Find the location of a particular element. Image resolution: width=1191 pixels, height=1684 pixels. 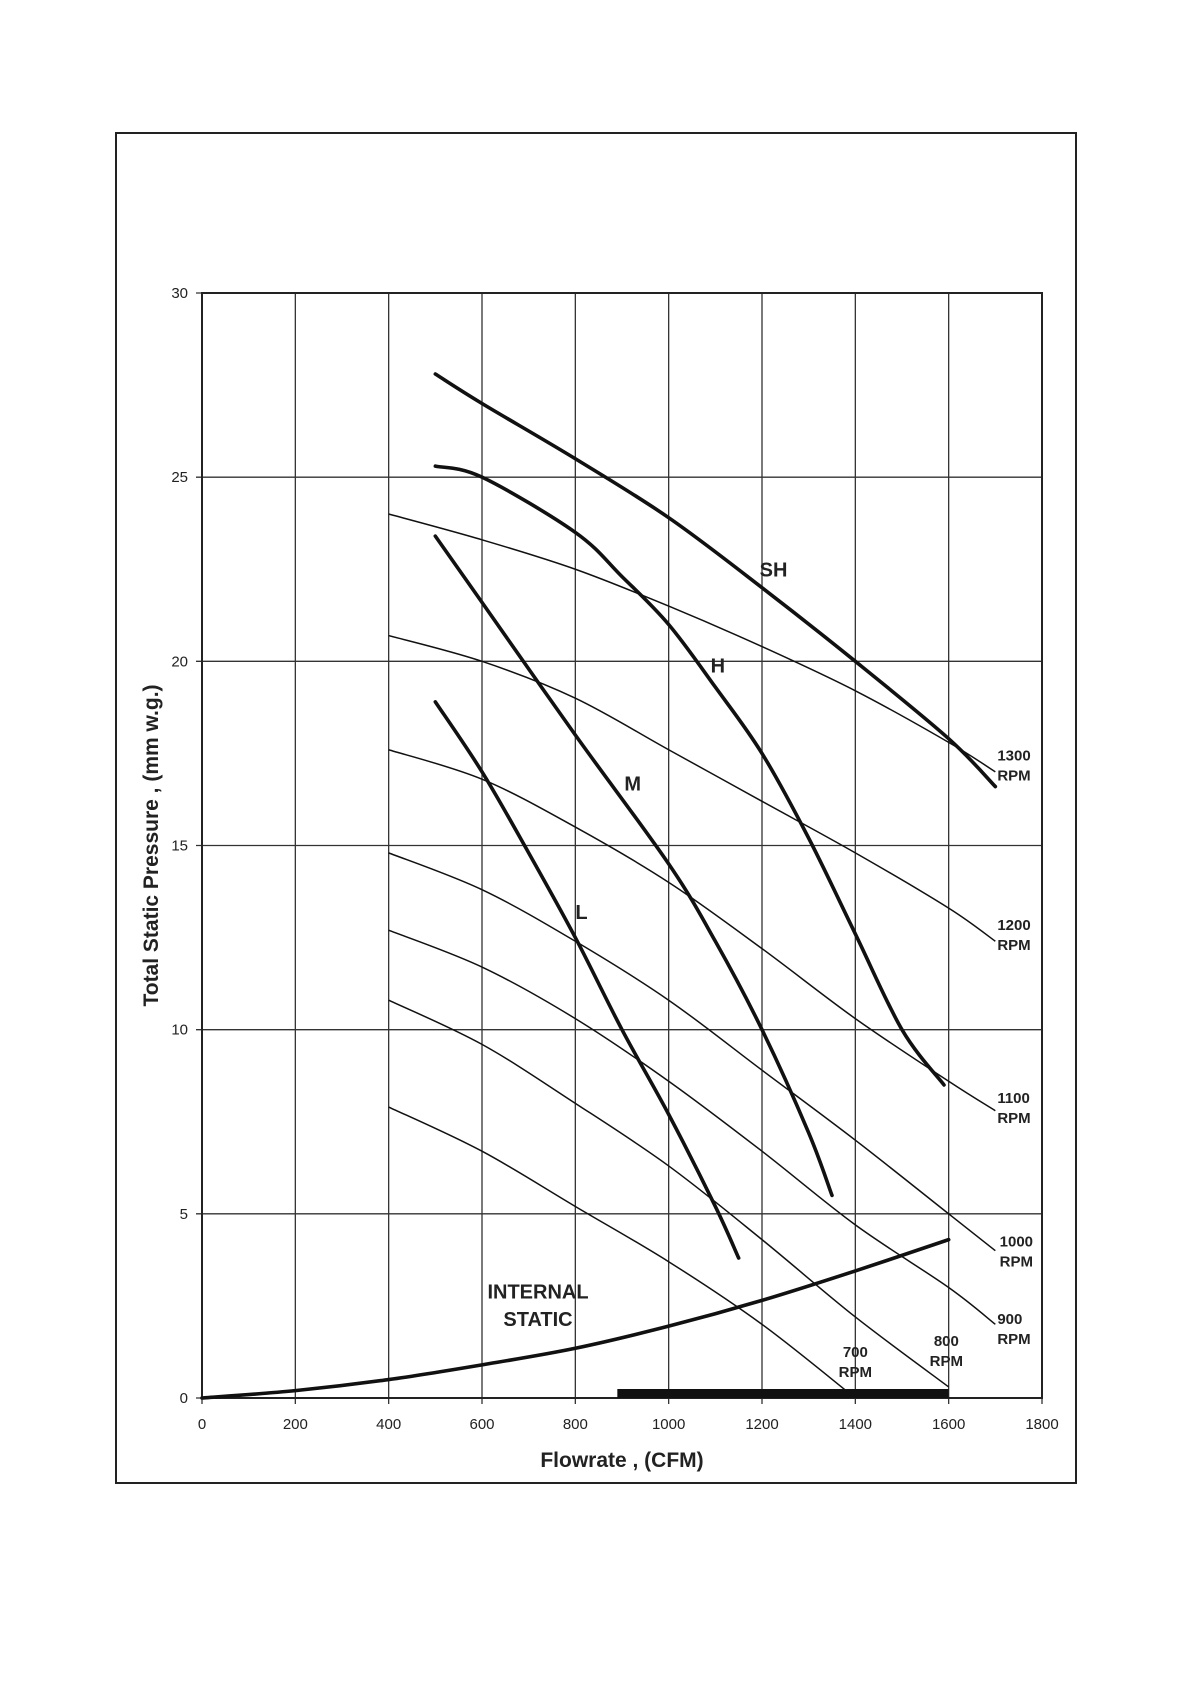

y-tick-label: 5 is located at coordinates (184, 1214).